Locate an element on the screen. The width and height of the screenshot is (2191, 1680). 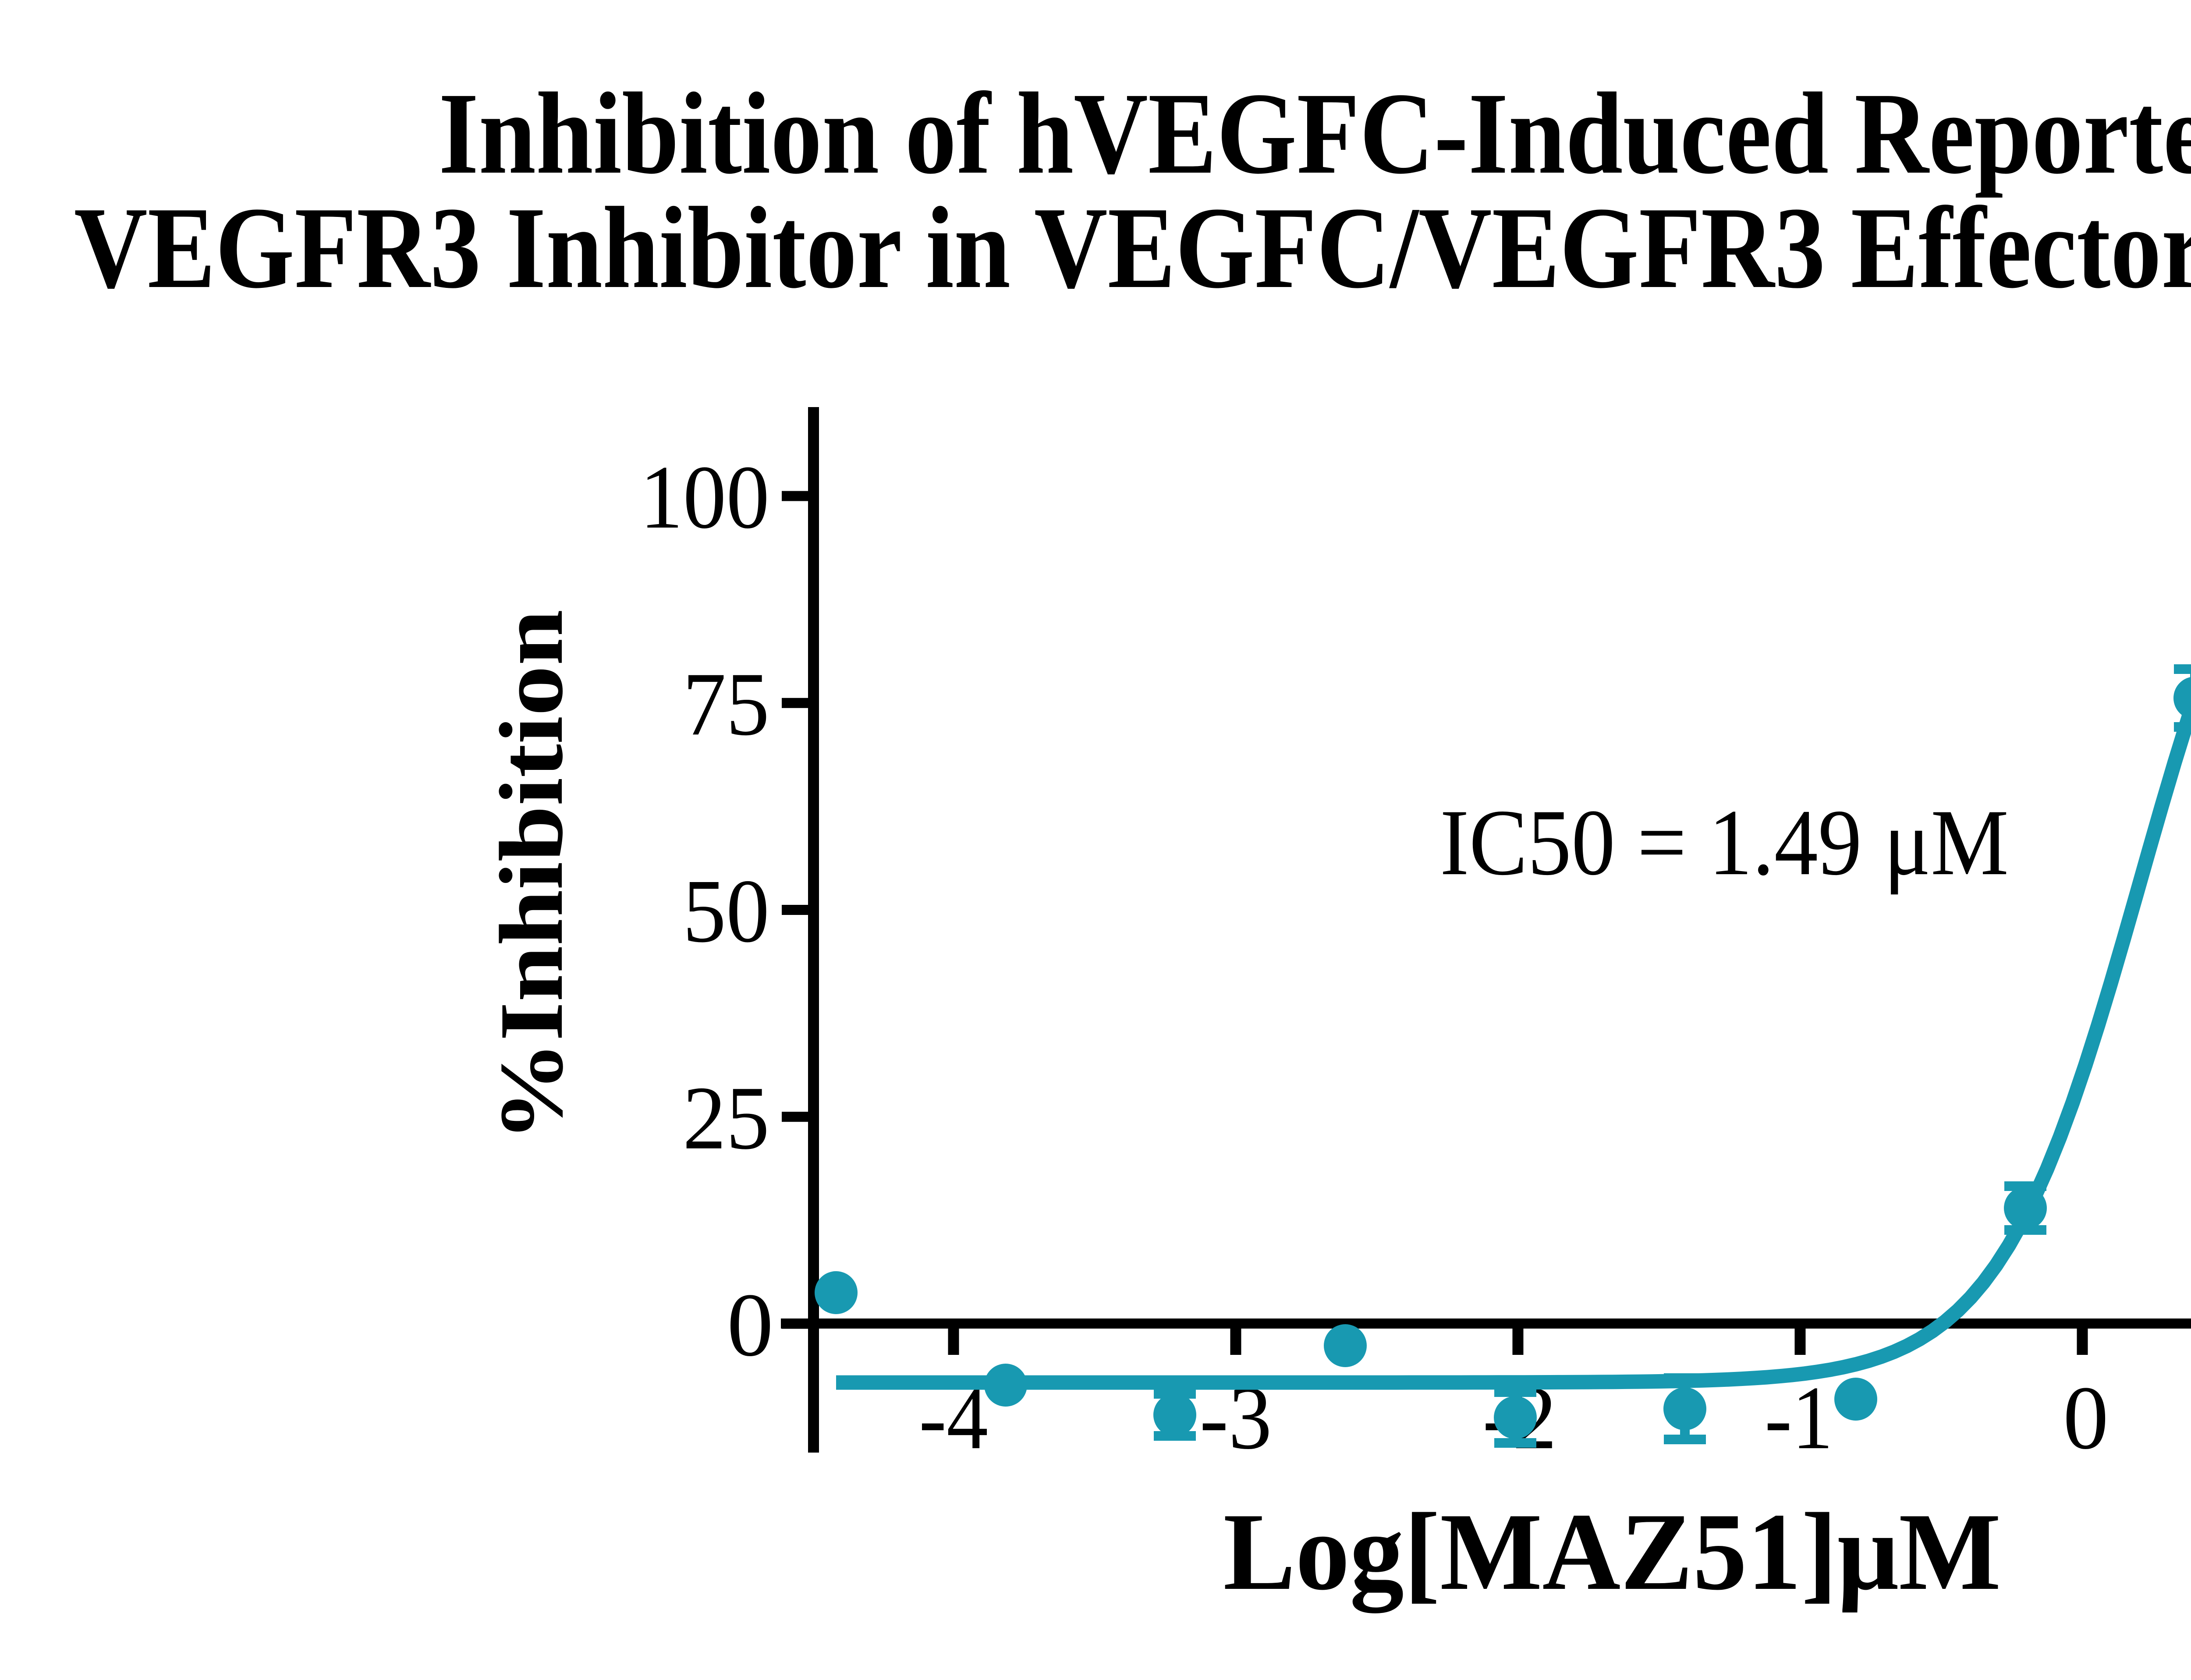
svg-text: 75 is located at coordinates (726, 704).